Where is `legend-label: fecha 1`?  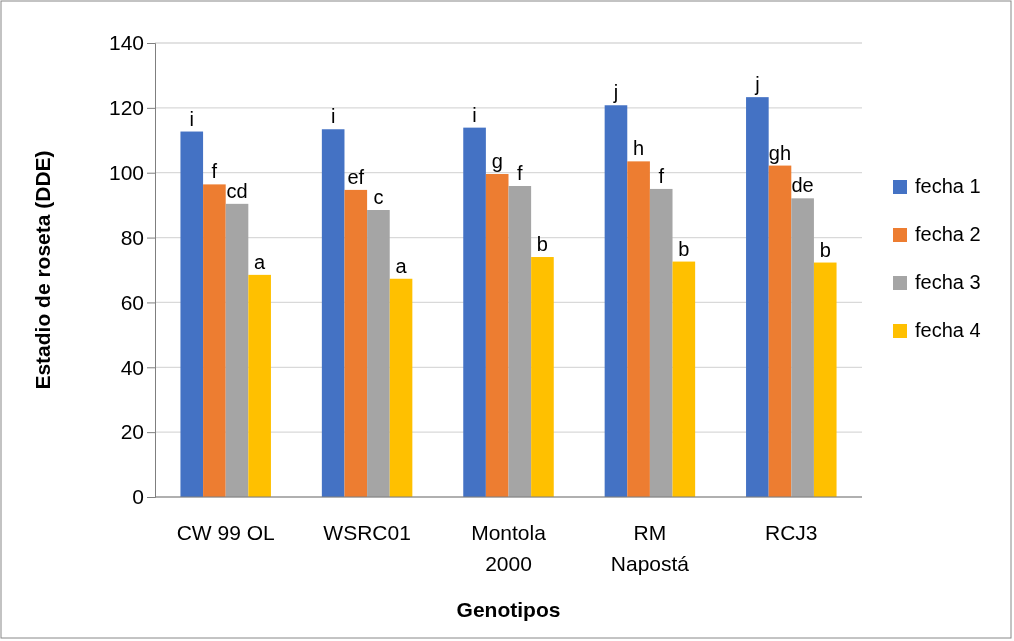 legend-label: fecha 1 is located at coordinates (948, 186).